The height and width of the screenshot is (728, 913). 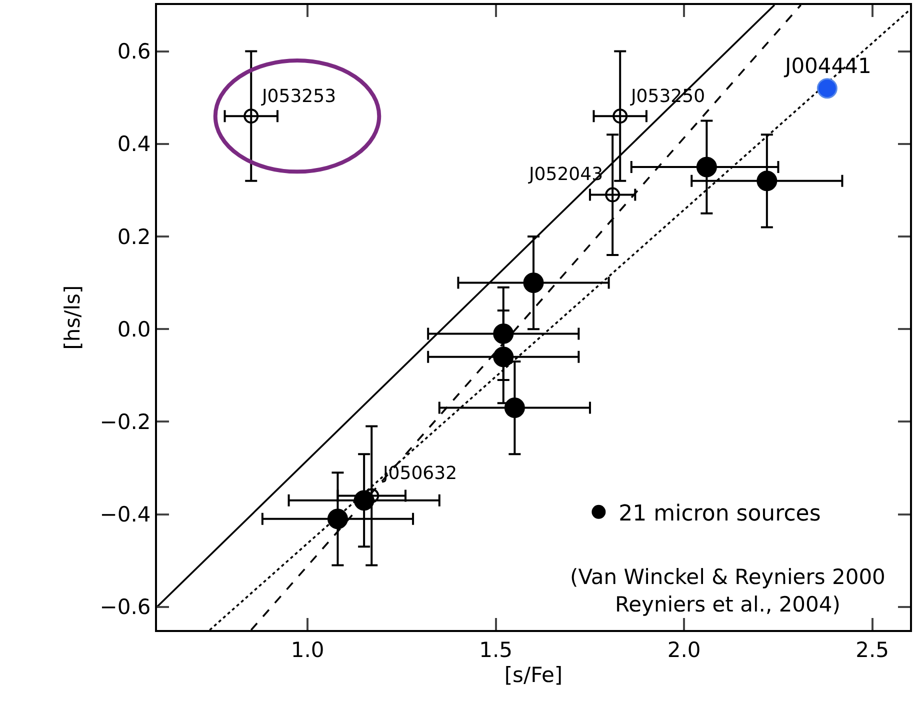 What do you see at coordinates (125, 607) in the screenshot?
I see `y-tick-label: −0.6` at bounding box center [125, 607].